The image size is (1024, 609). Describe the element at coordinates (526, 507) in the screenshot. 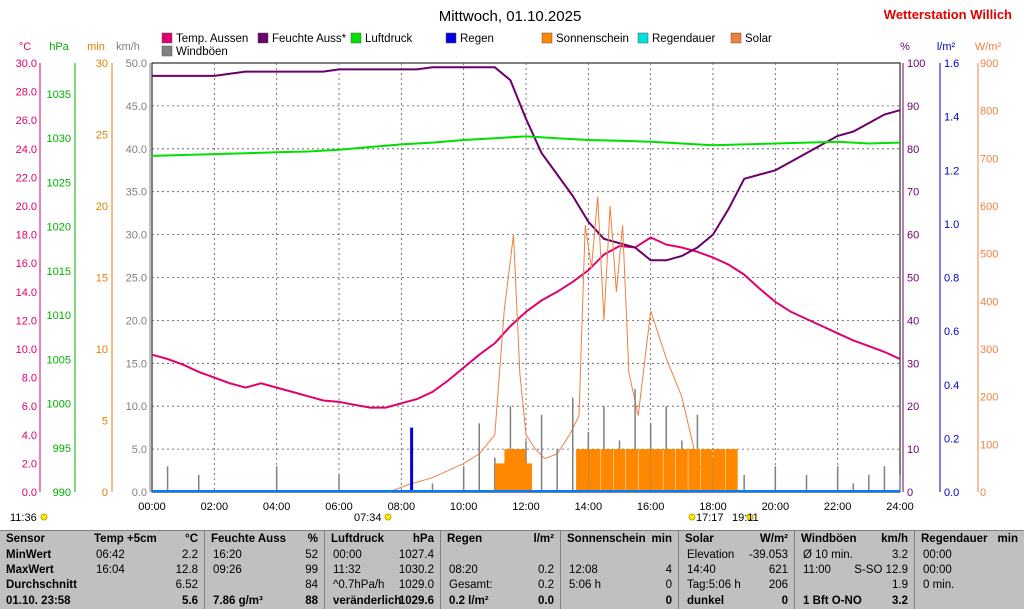

I see `tick-x: 12:00` at that location.